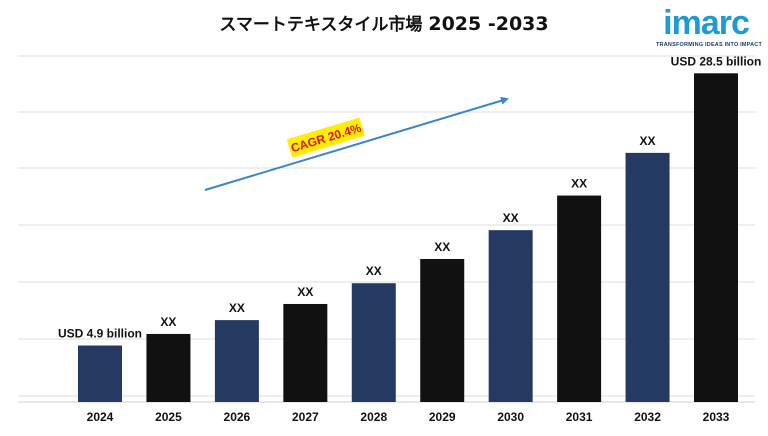 The width and height of the screenshot is (768, 436). Describe the element at coordinates (321, 25) in the screenshot. I see `title-text: スマートテキスタイル市場` at that location.